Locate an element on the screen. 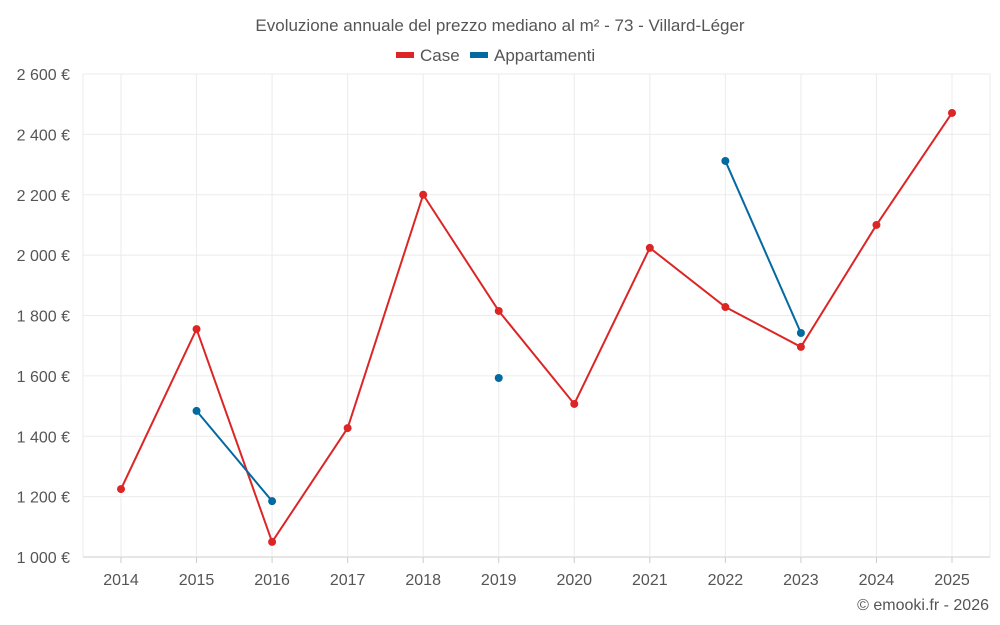  x-tick-label: 2024 is located at coordinates (877, 580).